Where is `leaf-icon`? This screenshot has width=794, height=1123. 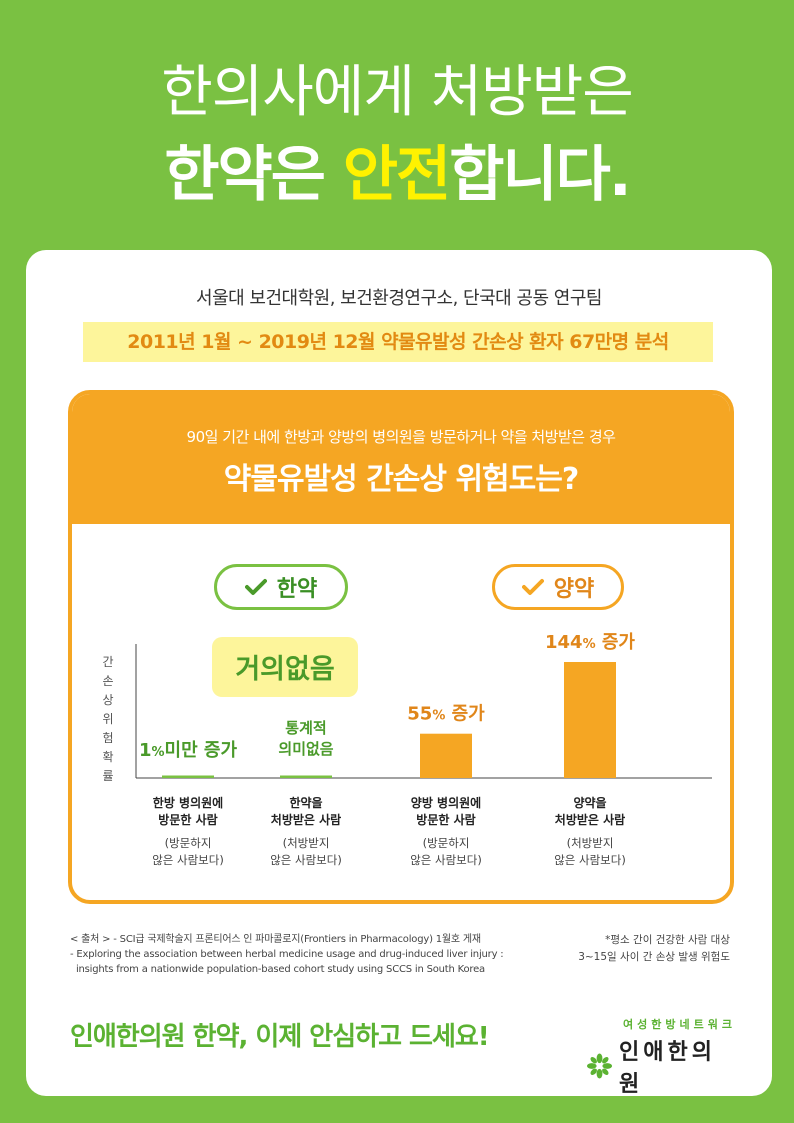 leaf-icon is located at coordinates (599, 1066).